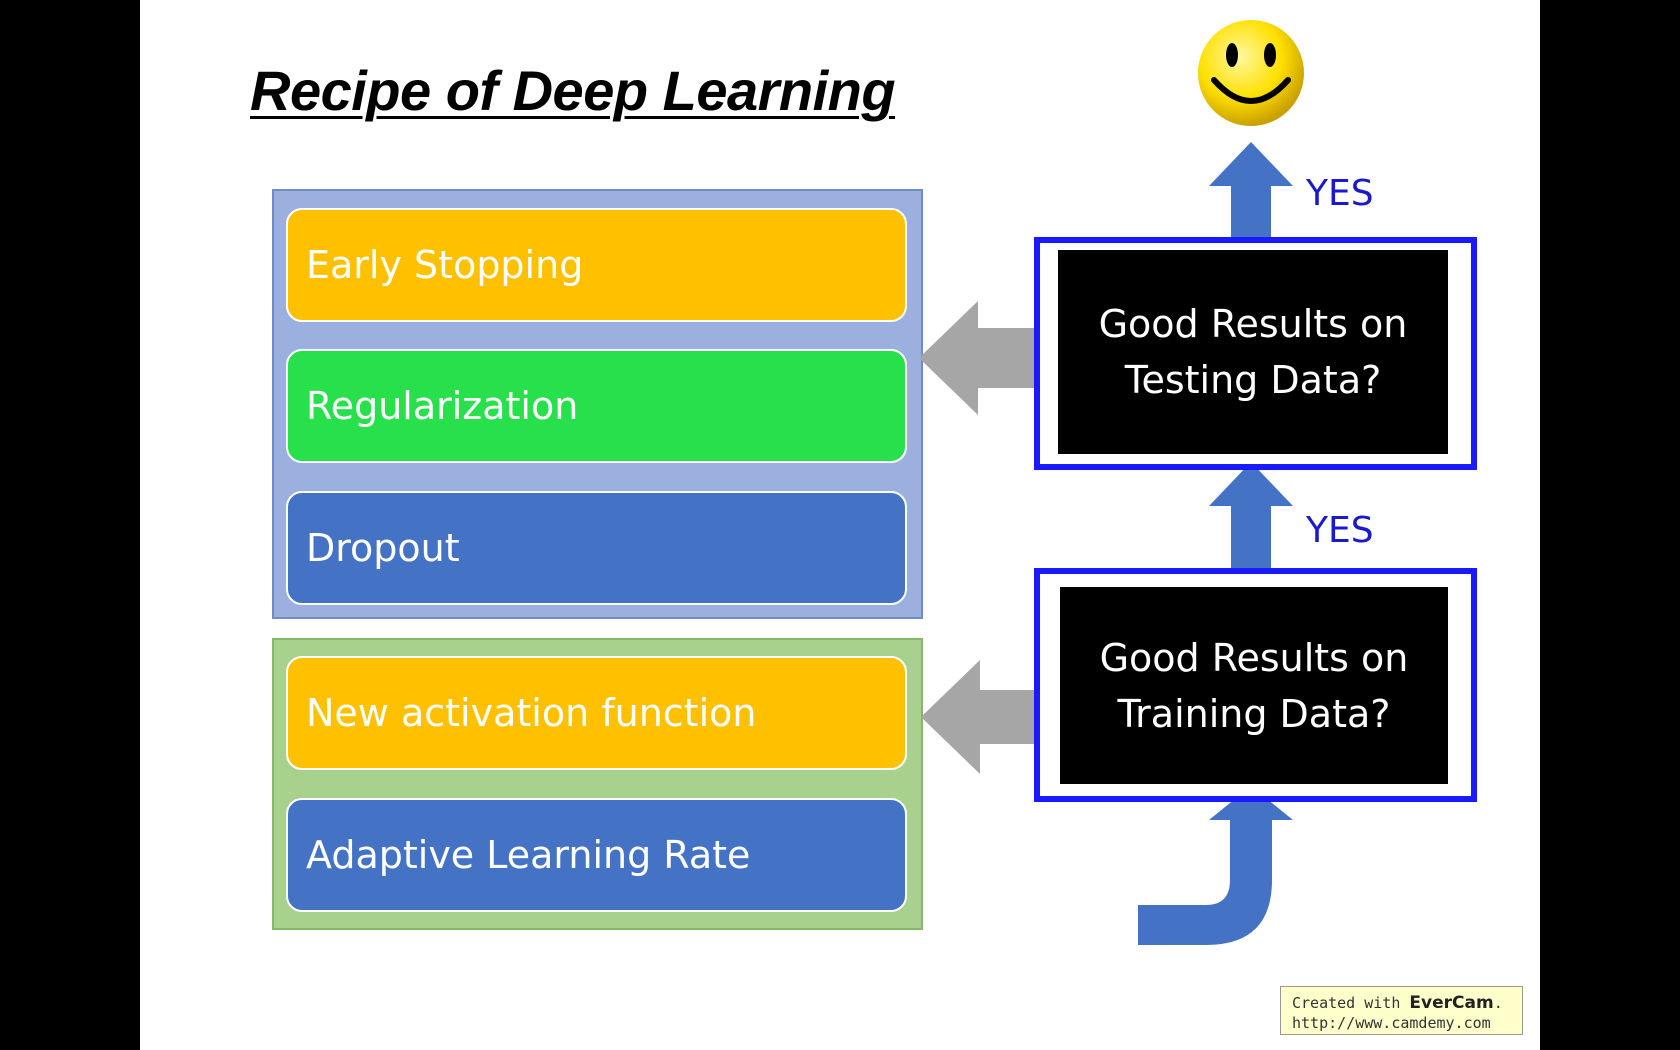 The height and width of the screenshot is (1050, 1680). Describe the element at coordinates (1340, 193) in the screenshot. I see `yes-label-top: YES` at that location.